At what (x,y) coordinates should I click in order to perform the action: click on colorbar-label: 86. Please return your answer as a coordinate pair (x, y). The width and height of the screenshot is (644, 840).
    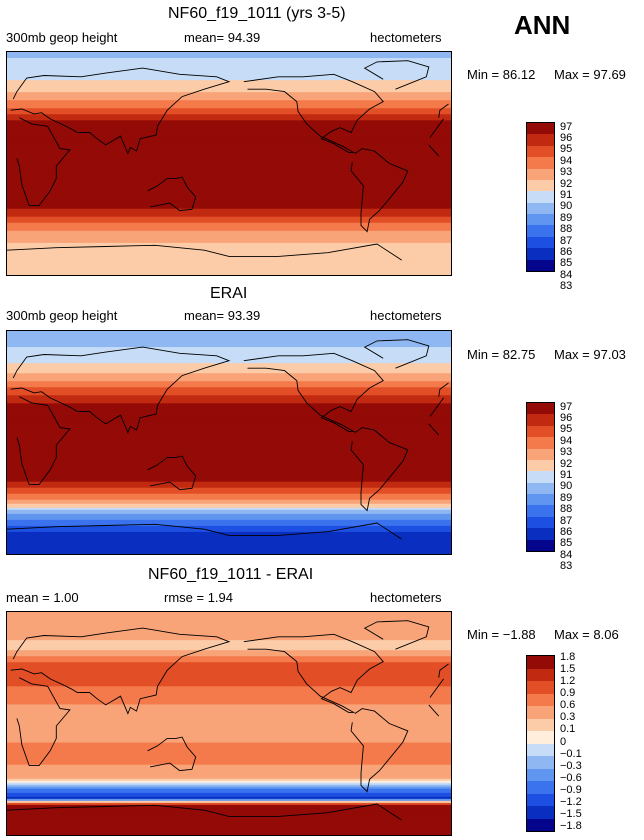
    Looking at the image, I should click on (566, 531).